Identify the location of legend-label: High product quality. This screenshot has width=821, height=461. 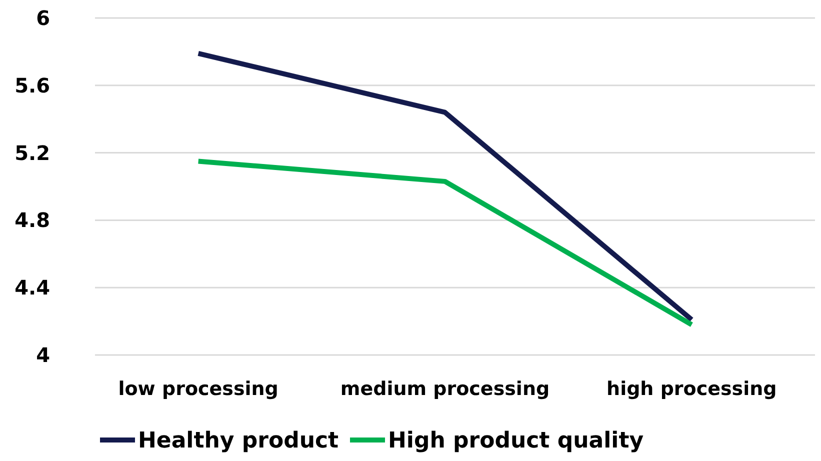
(516, 441).